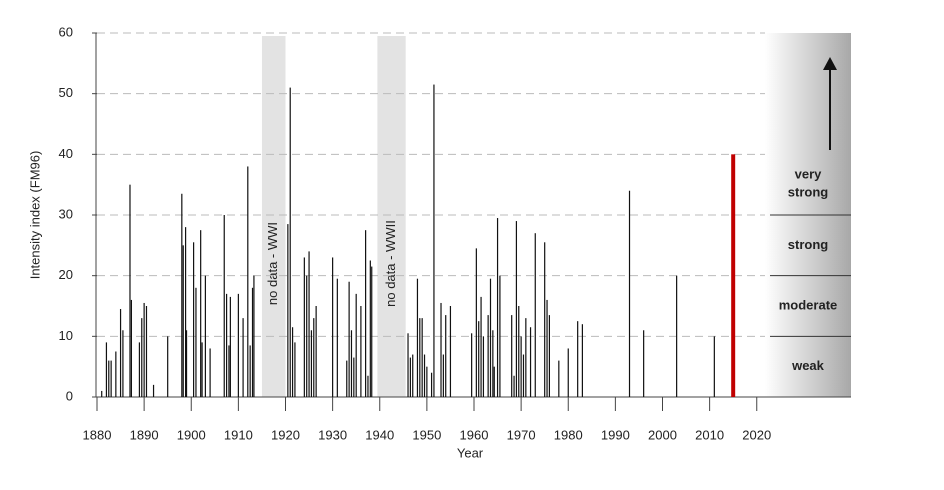 The image size is (944, 490). I want to click on y-tick-label: 40, so click(66, 153).